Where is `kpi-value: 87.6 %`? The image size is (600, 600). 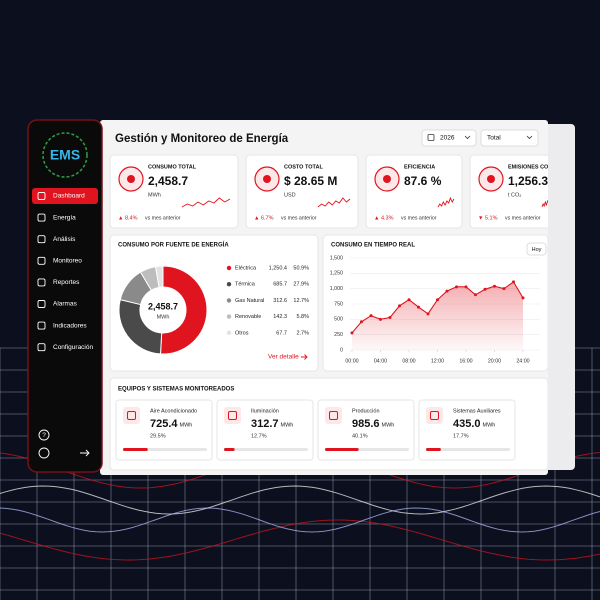
kpi-value: 87.6 % is located at coordinates (423, 181).